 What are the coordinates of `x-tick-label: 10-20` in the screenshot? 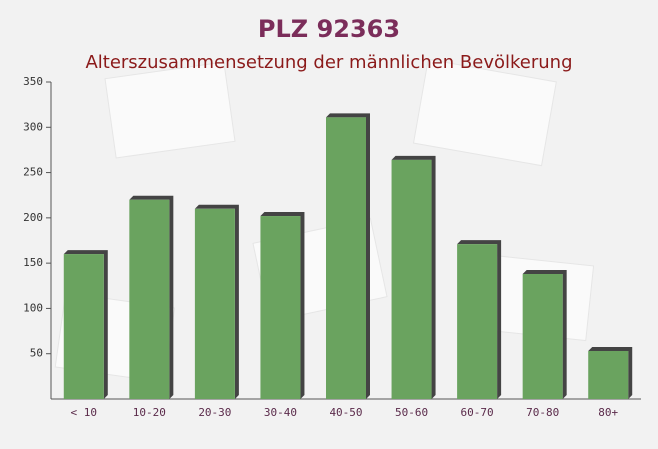 It's located at (149, 412).